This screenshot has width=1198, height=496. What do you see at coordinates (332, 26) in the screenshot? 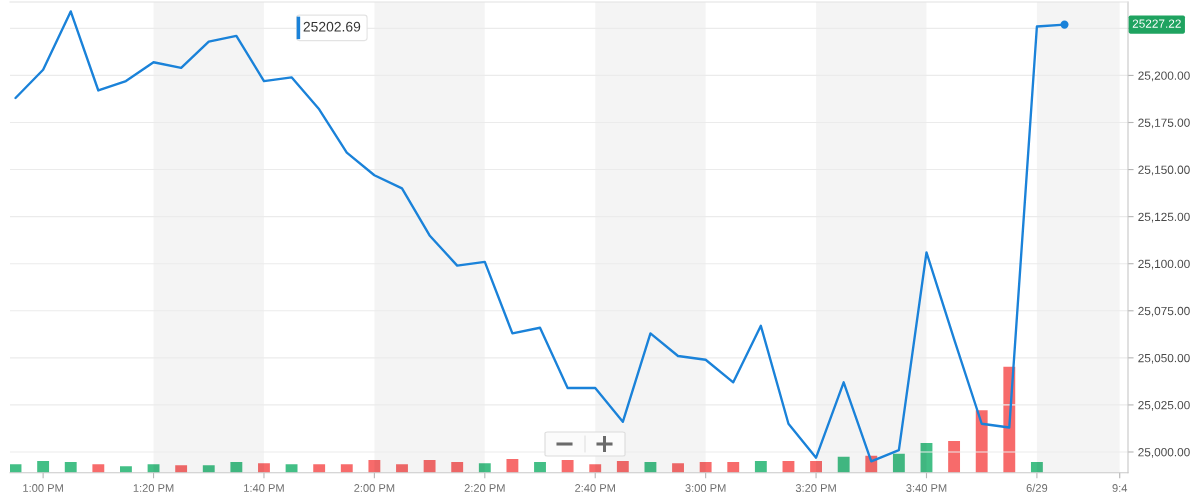
I see `annotation: 25202.69` at bounding box center [332, 26].